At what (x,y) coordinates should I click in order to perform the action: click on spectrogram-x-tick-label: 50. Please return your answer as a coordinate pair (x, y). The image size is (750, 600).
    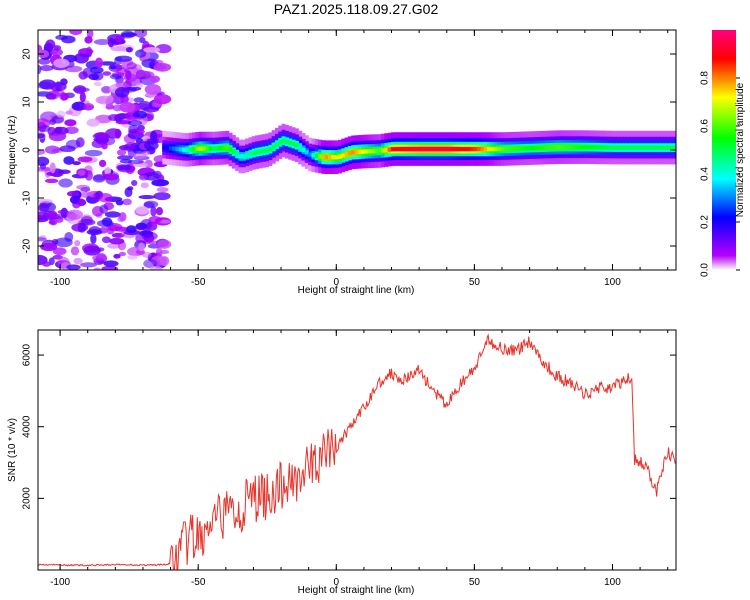
    Looking at the image, I should click on (475, 282).